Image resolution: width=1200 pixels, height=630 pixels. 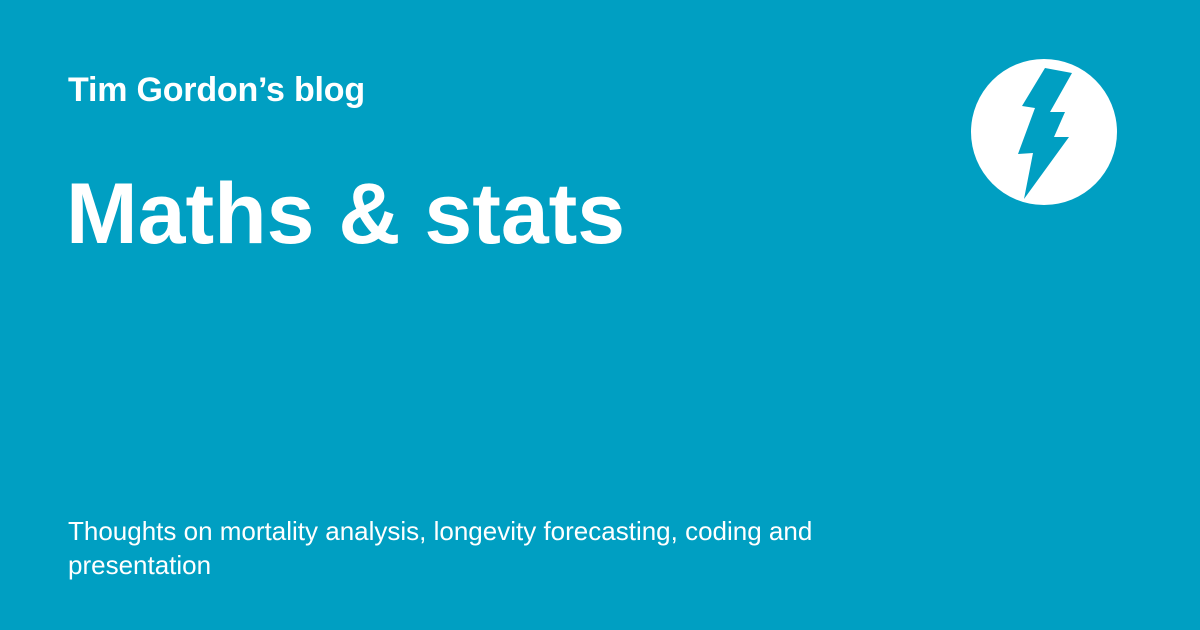 I want to click on lightning-bolt-icon, so click(x=1044, y=132).